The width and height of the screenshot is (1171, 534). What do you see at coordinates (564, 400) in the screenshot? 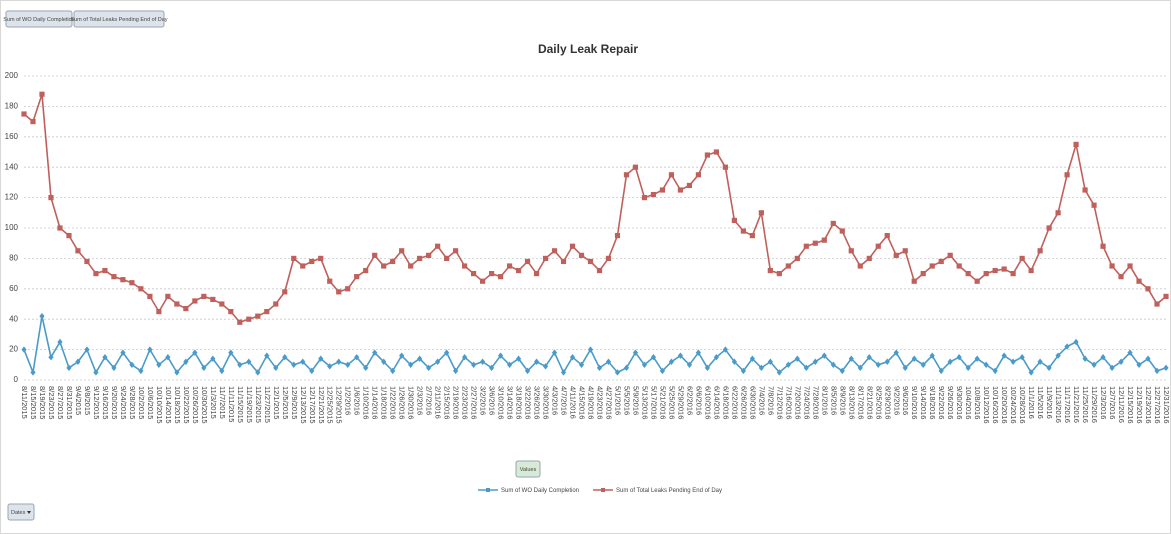
I see `x-tick-label: 4/7/2016` at bounding box center [564, 400].